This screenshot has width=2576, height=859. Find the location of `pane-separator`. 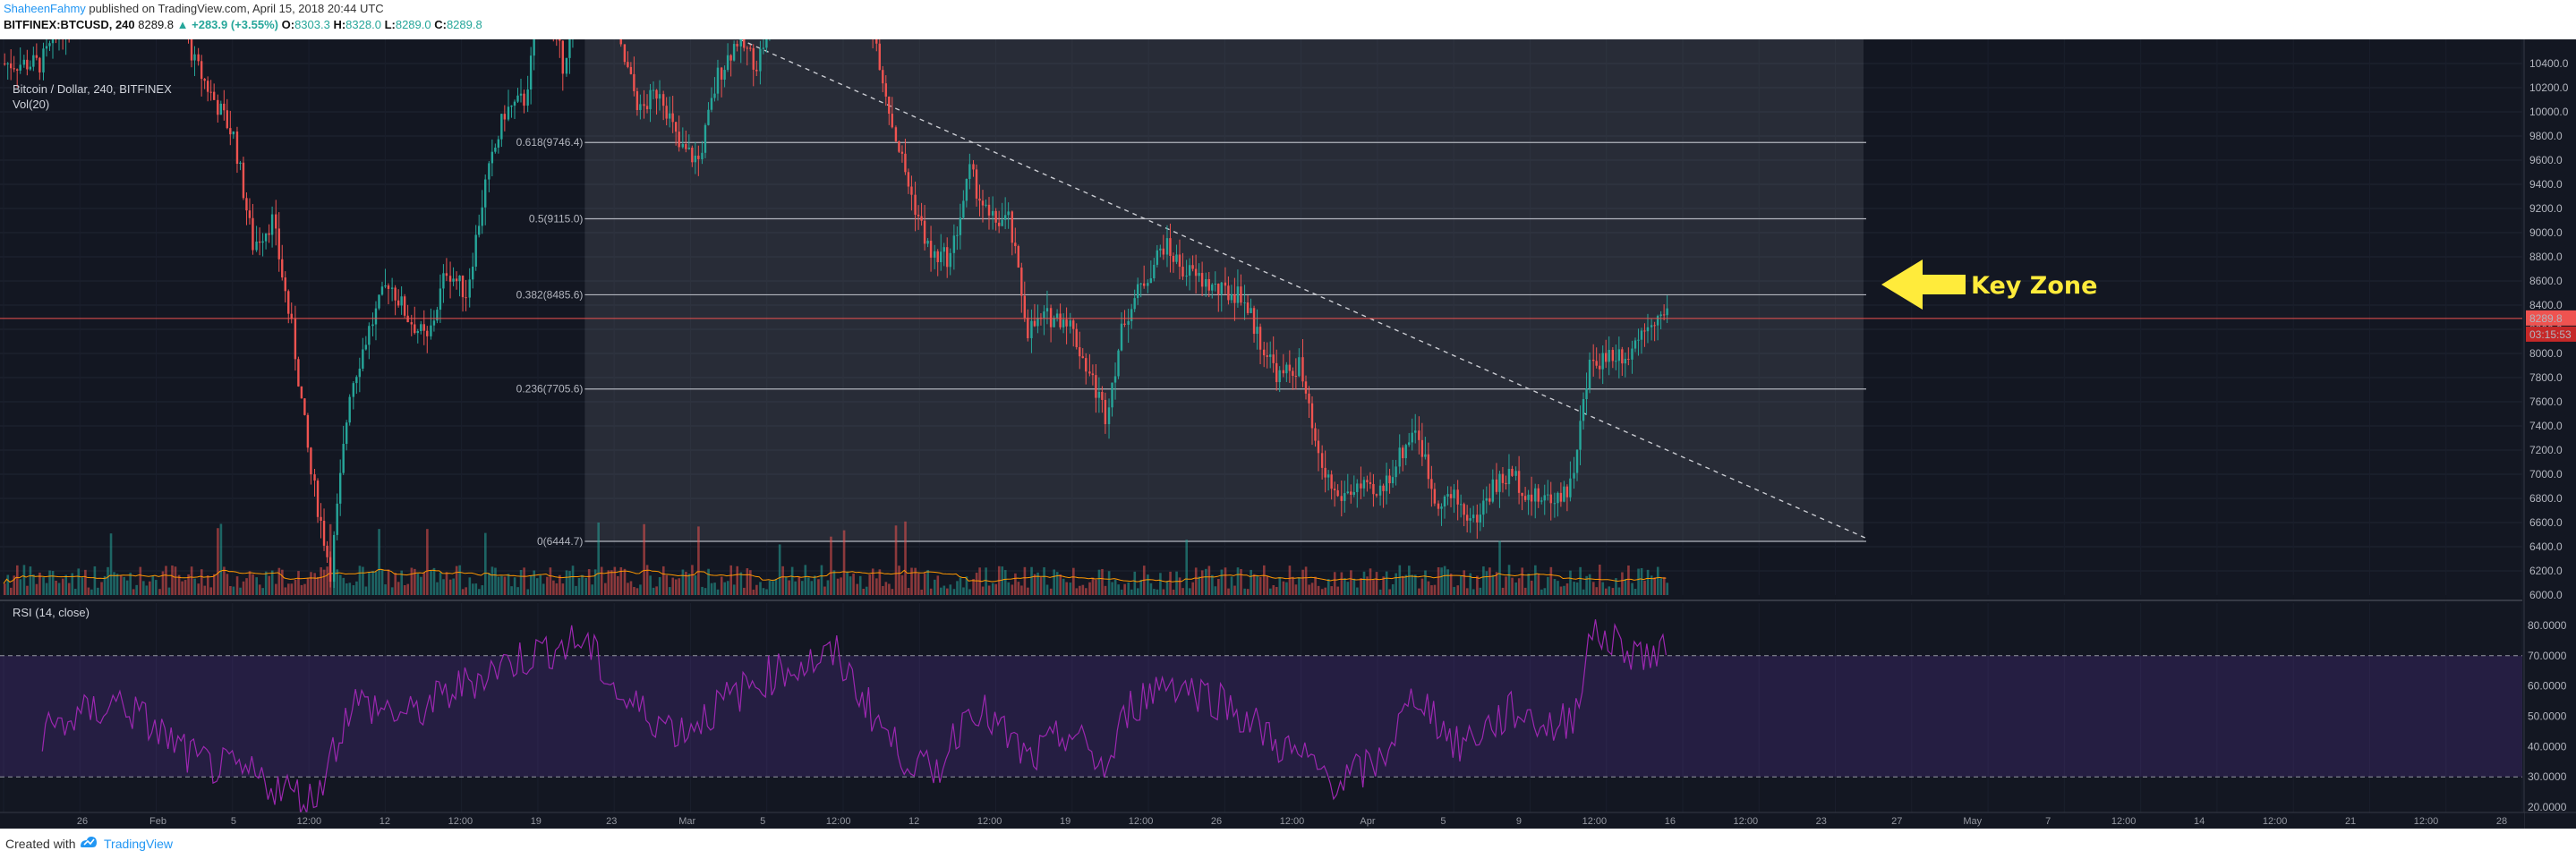

pane-separator is located at coordinates (1261, 599).